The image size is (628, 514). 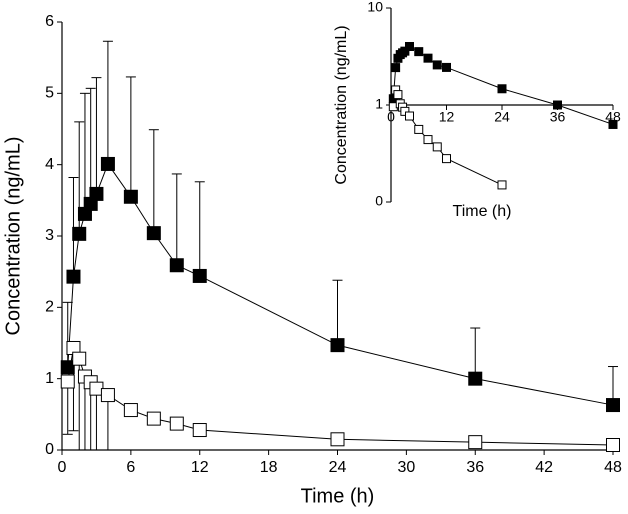 What do you see at coordinates (49, 235) in the screenshot?
I see `y-tick-label: 3` at bounding box center [49, 235].